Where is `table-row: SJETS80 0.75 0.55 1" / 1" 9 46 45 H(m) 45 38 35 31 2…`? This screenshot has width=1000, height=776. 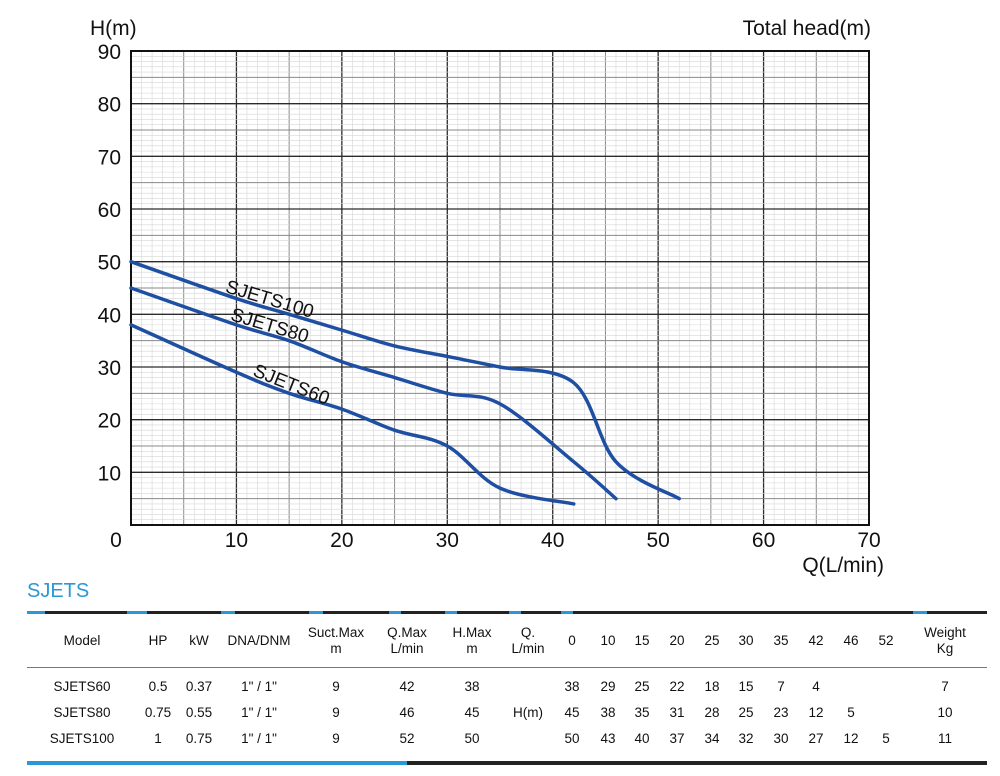 table-row: SJETS80 0.75 0.55 1" / 1" 9 46 45 H(m) 45 38 35 31 2… is located at coordinates (507, 712).